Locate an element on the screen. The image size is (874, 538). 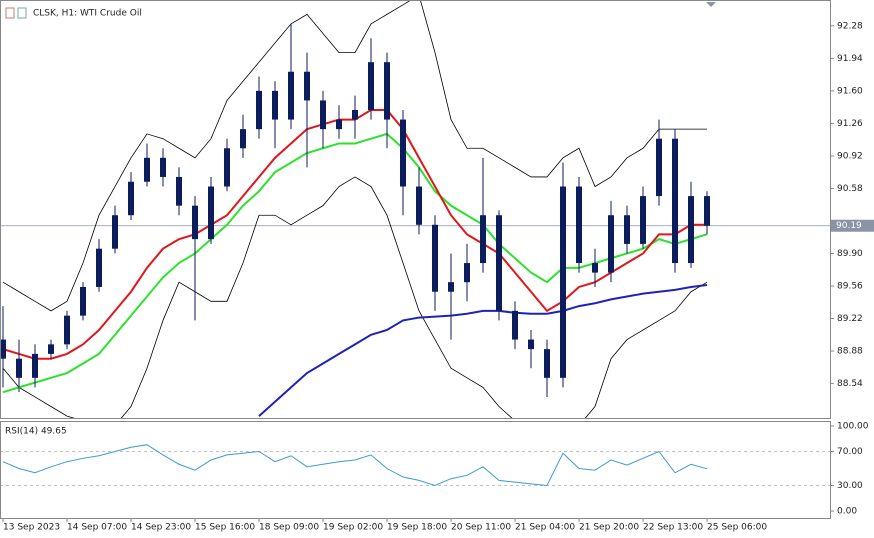
y-tick-label: 88.88 is located at coordinates (850, 352).